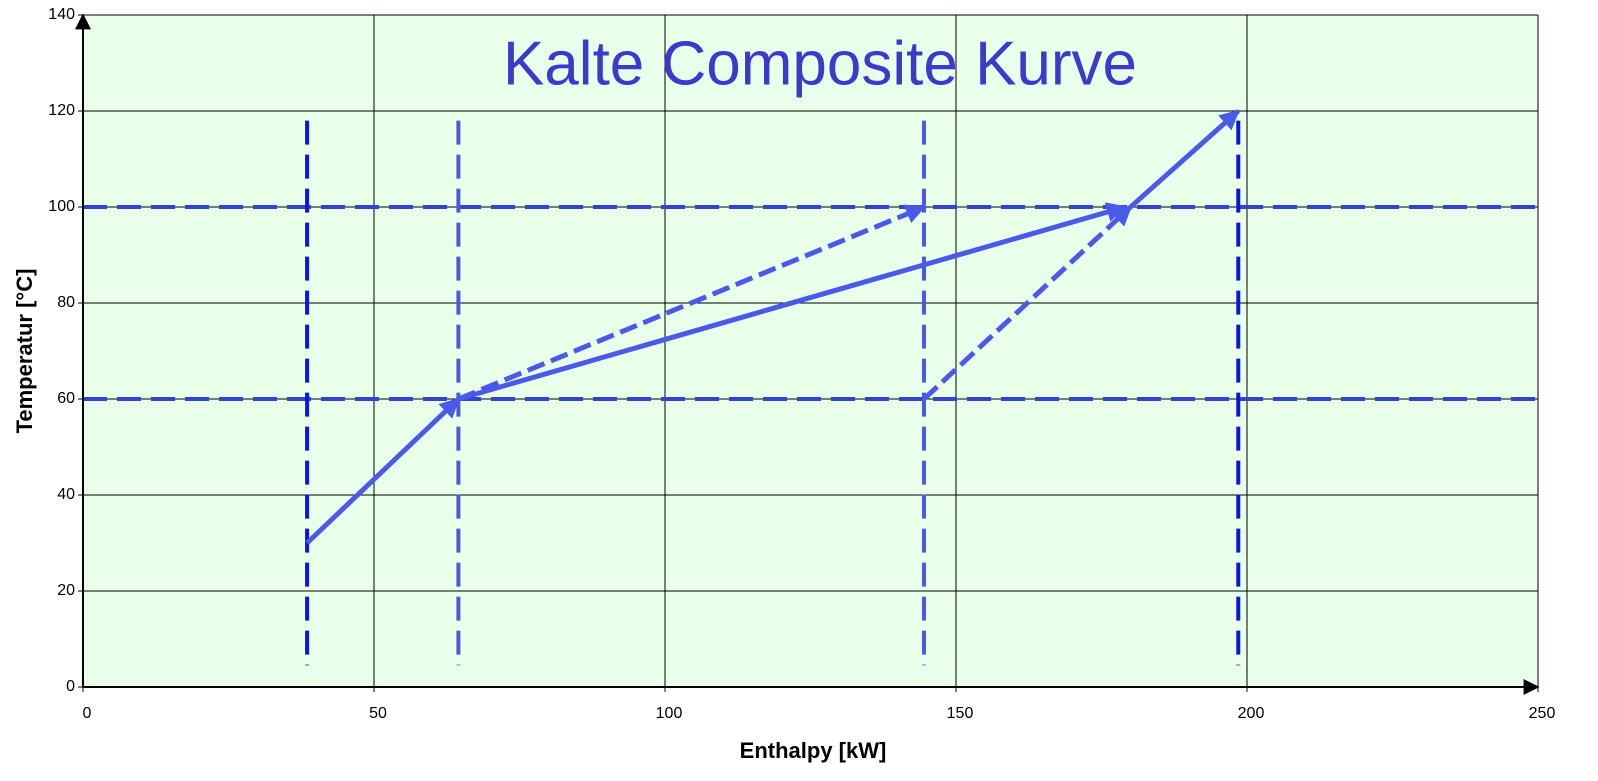 The width and height of the screenshot is (1598, 781). What do you see at coordinates (960, 713) in the screenshot?
I see `x-tick-label: 150` at bounding box center [960, 713].